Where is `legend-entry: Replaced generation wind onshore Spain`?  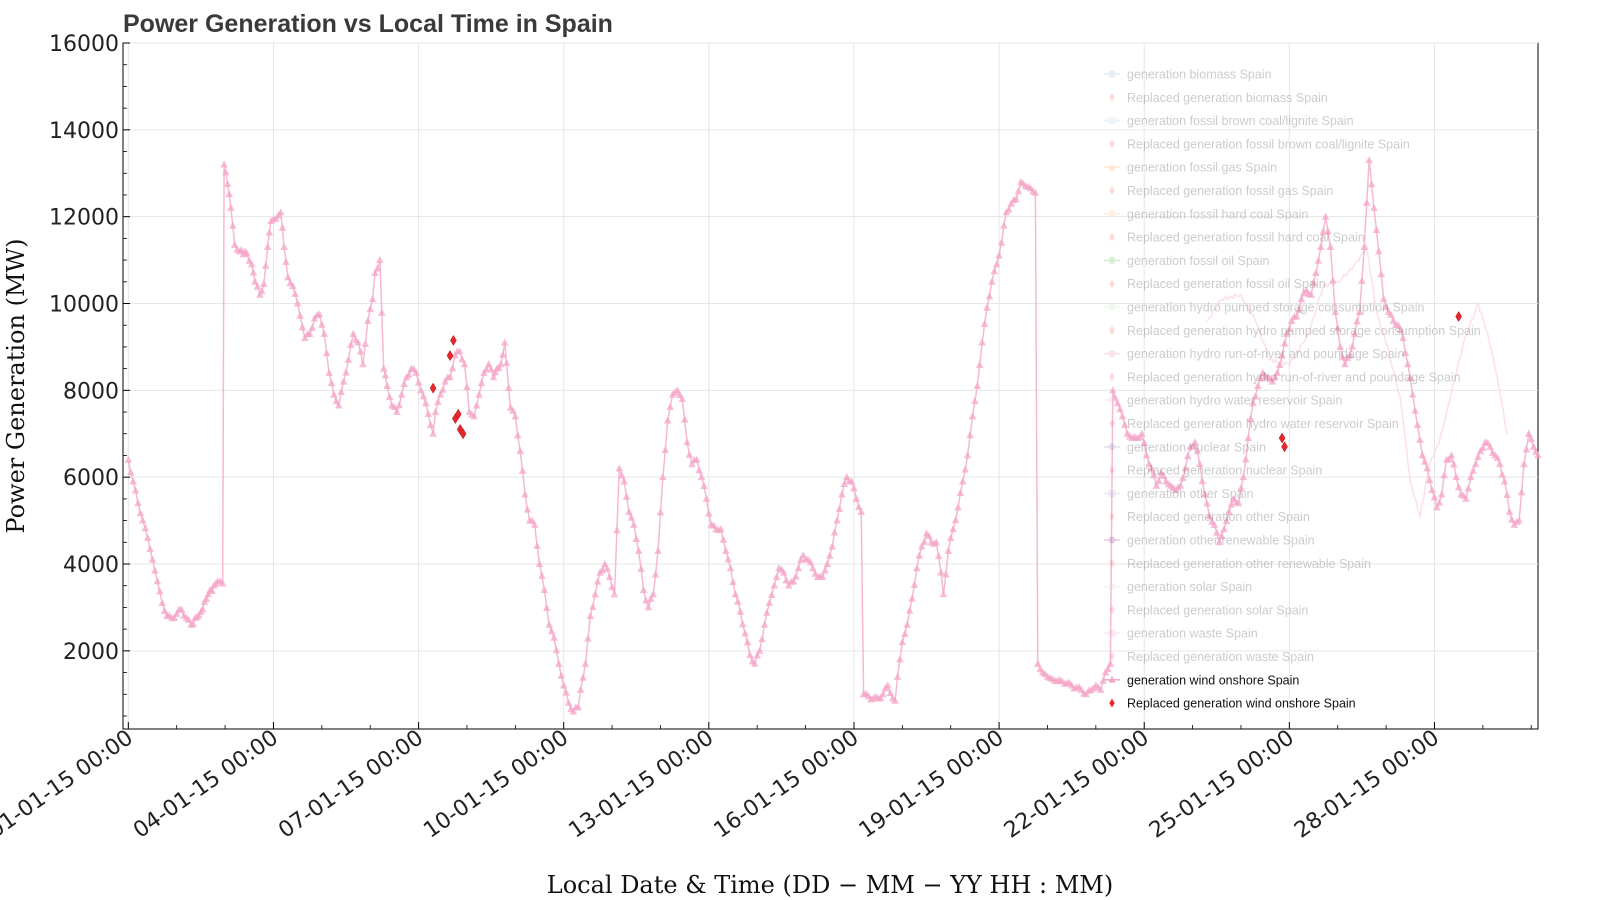 legend-entry: Replaced generation wind onshore Spain is located at coordinates (1232, 704).